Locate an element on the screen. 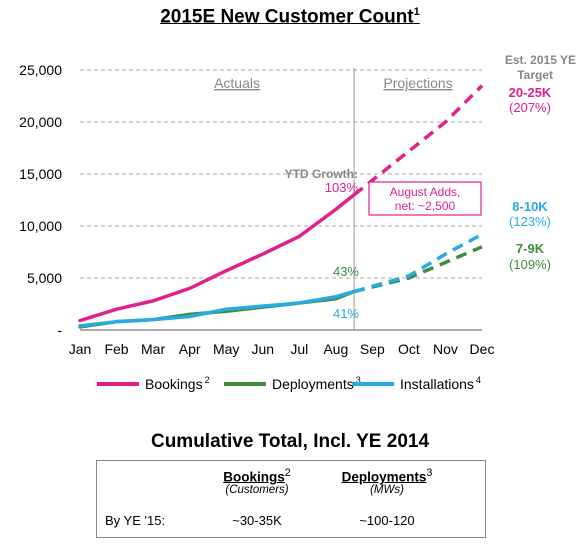  deployments-column-header: Deployments3 (MWs) is located at coordinates (387, 481).